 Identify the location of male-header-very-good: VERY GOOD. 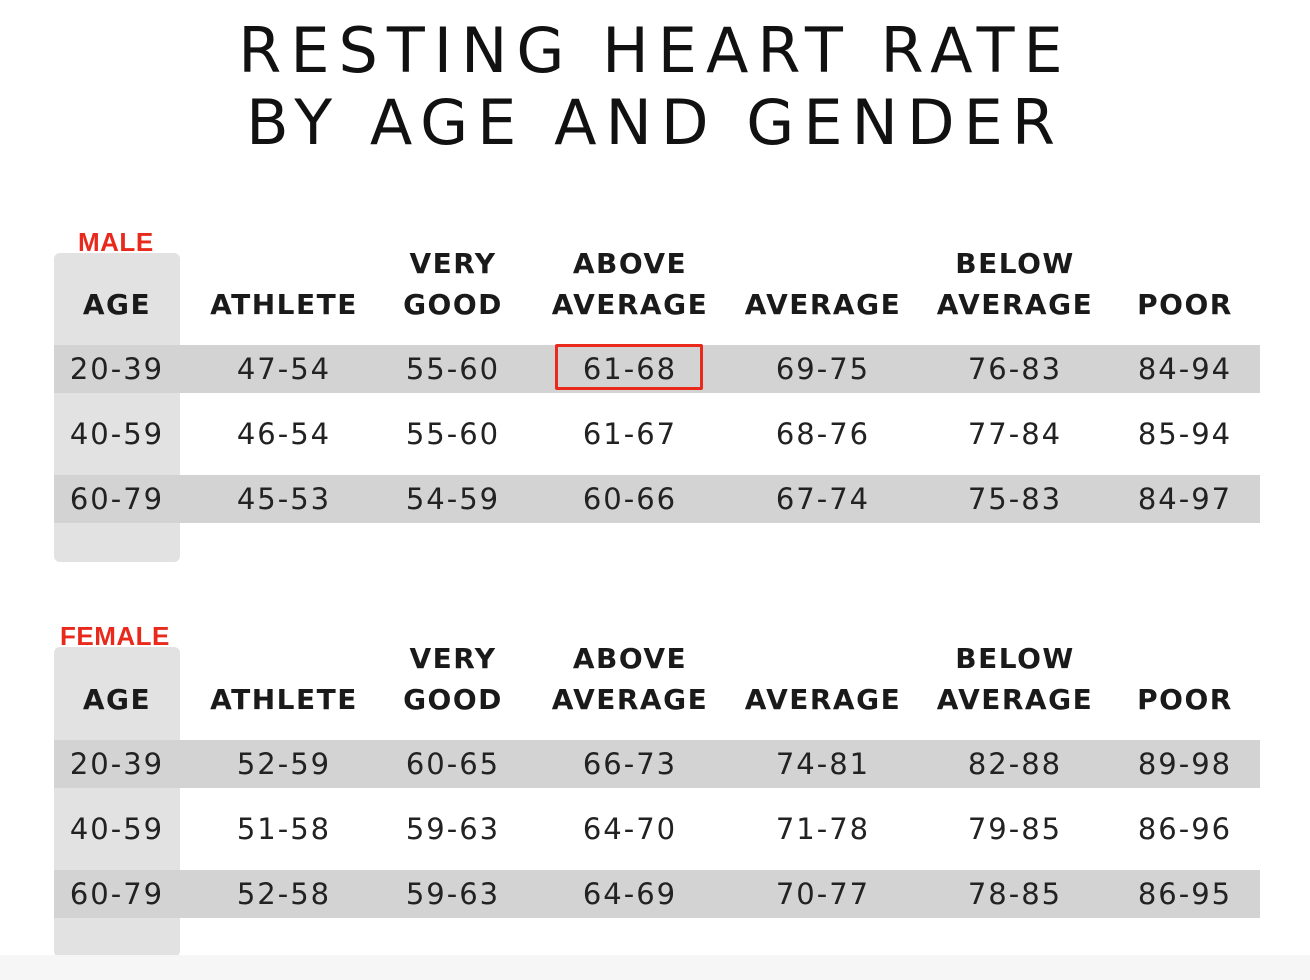
(453, 284).